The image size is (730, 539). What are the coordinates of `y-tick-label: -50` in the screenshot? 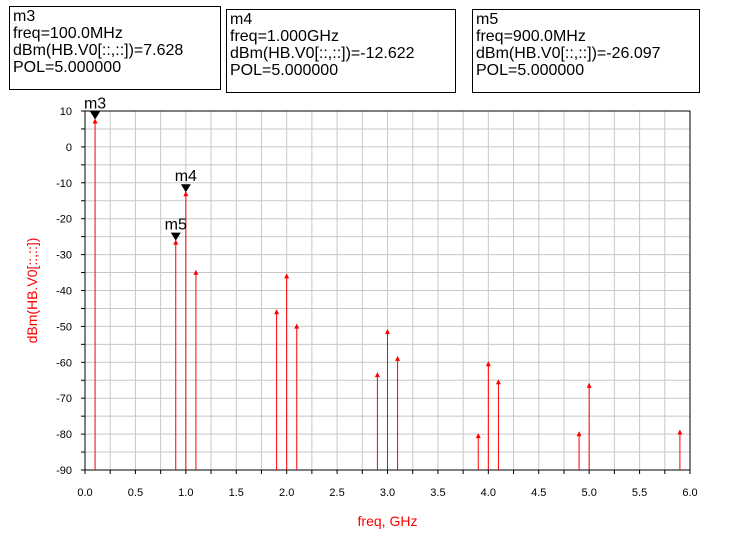 It's located at (64, 327).